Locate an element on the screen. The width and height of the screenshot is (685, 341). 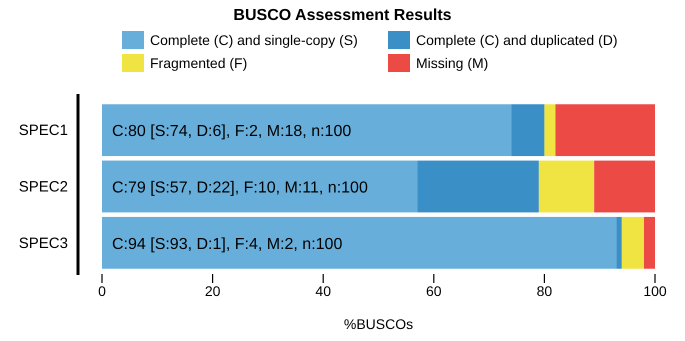
annotation: C:79 [S:57, D:22], F:10, M:11, n:100 is located at coordinates (240, 188).